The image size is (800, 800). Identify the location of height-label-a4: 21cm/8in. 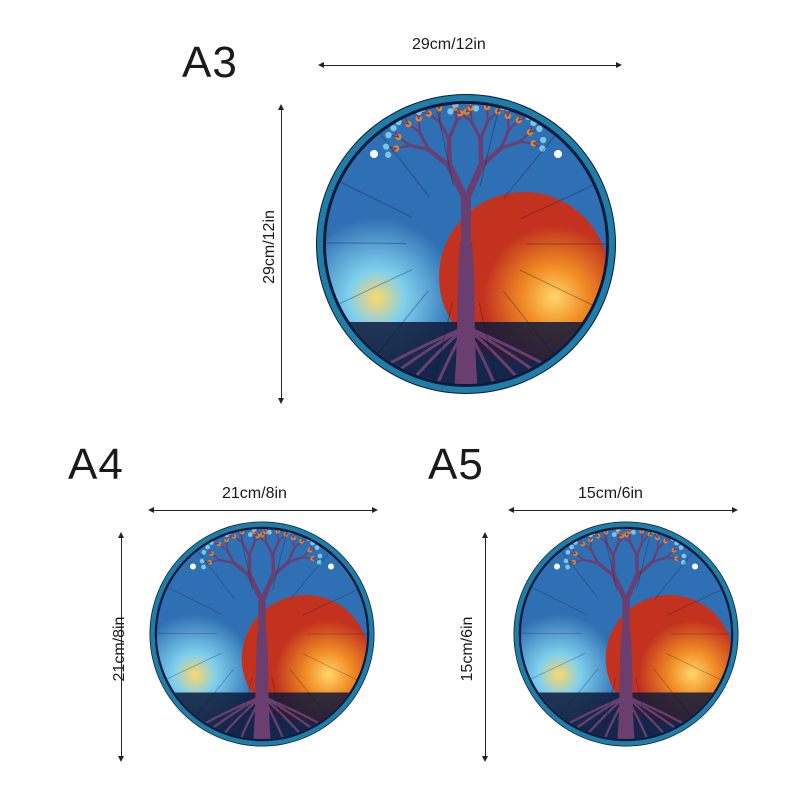
(119, 649).